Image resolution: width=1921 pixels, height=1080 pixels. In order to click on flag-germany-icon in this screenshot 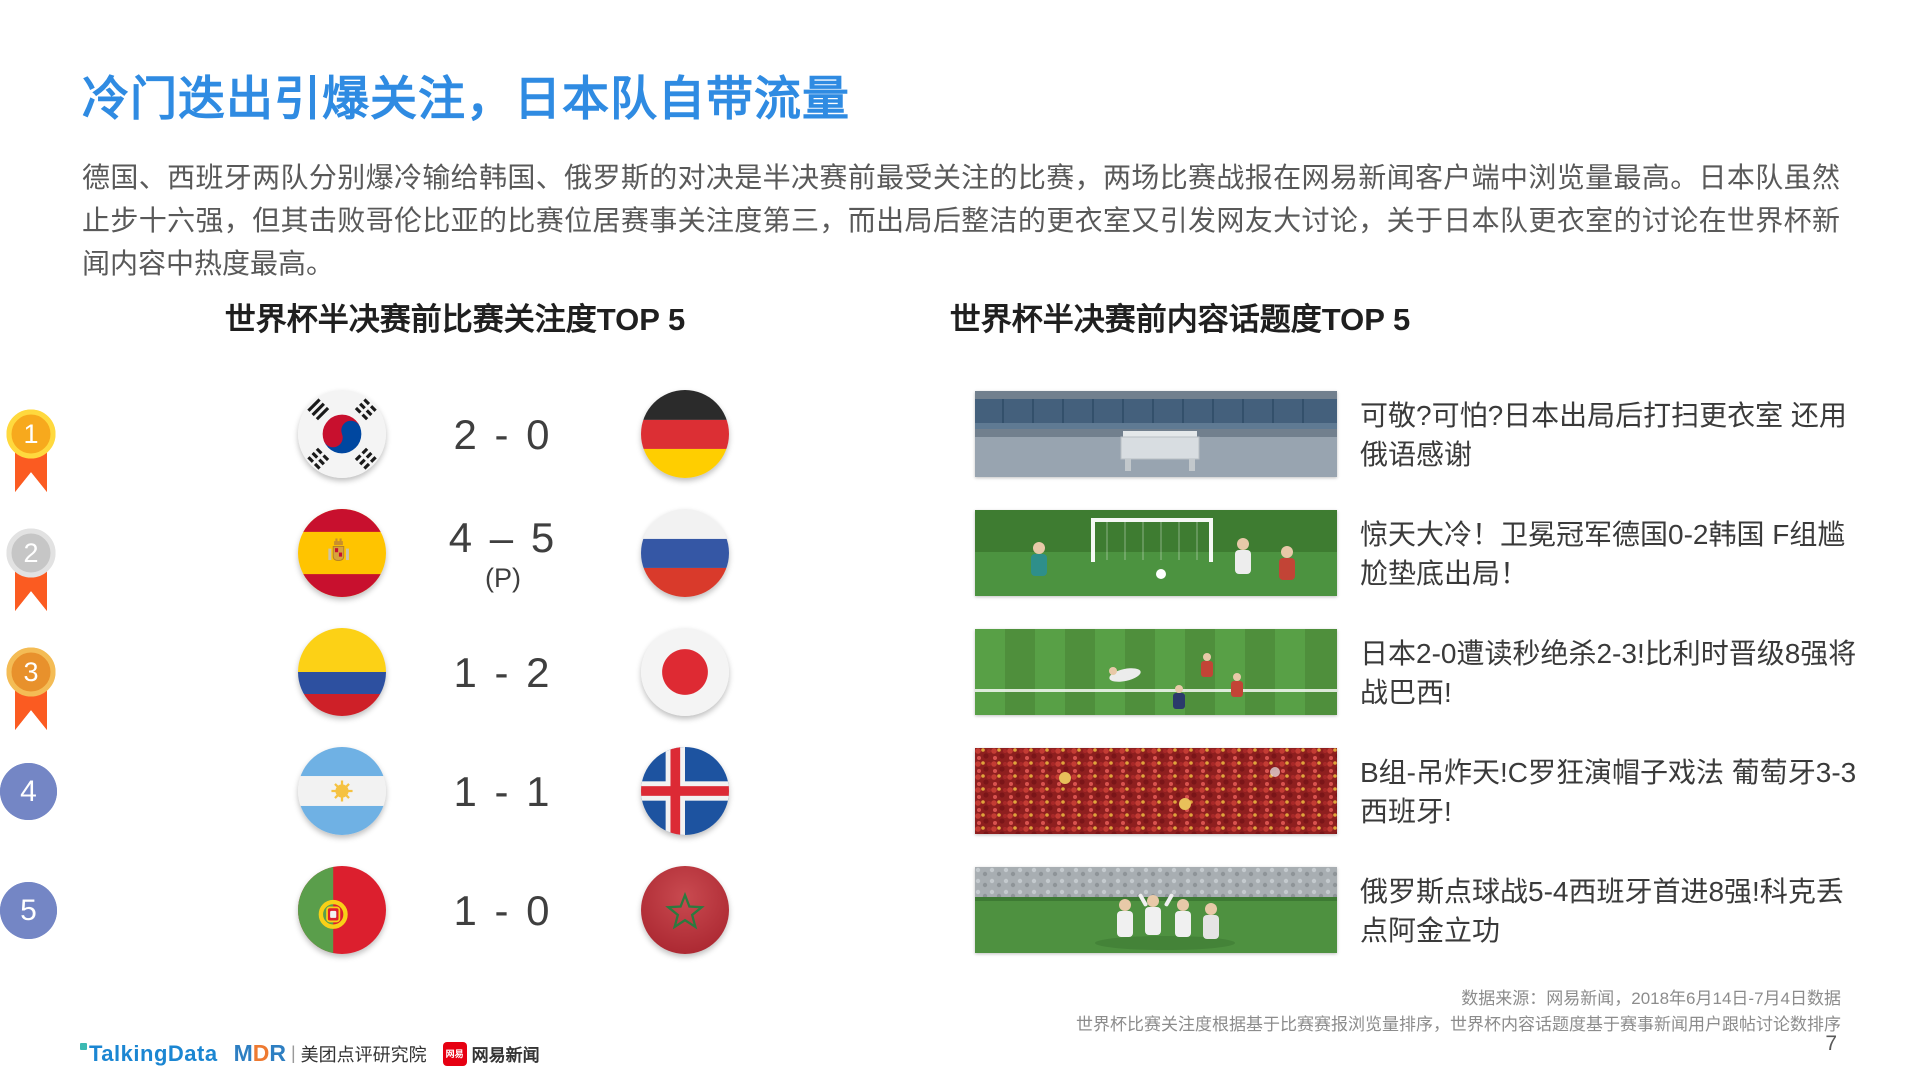, I will do `click(685, 434)`.